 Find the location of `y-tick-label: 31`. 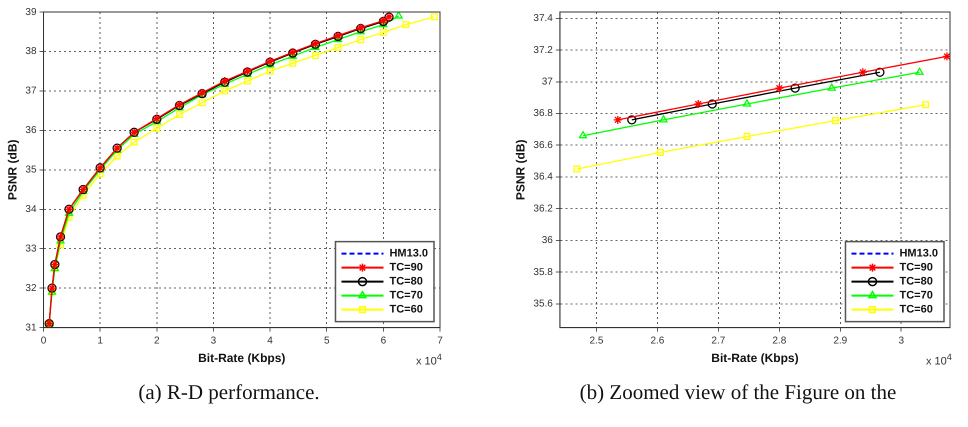

y-tick-label: 31 is located at coordinates (31, 328).